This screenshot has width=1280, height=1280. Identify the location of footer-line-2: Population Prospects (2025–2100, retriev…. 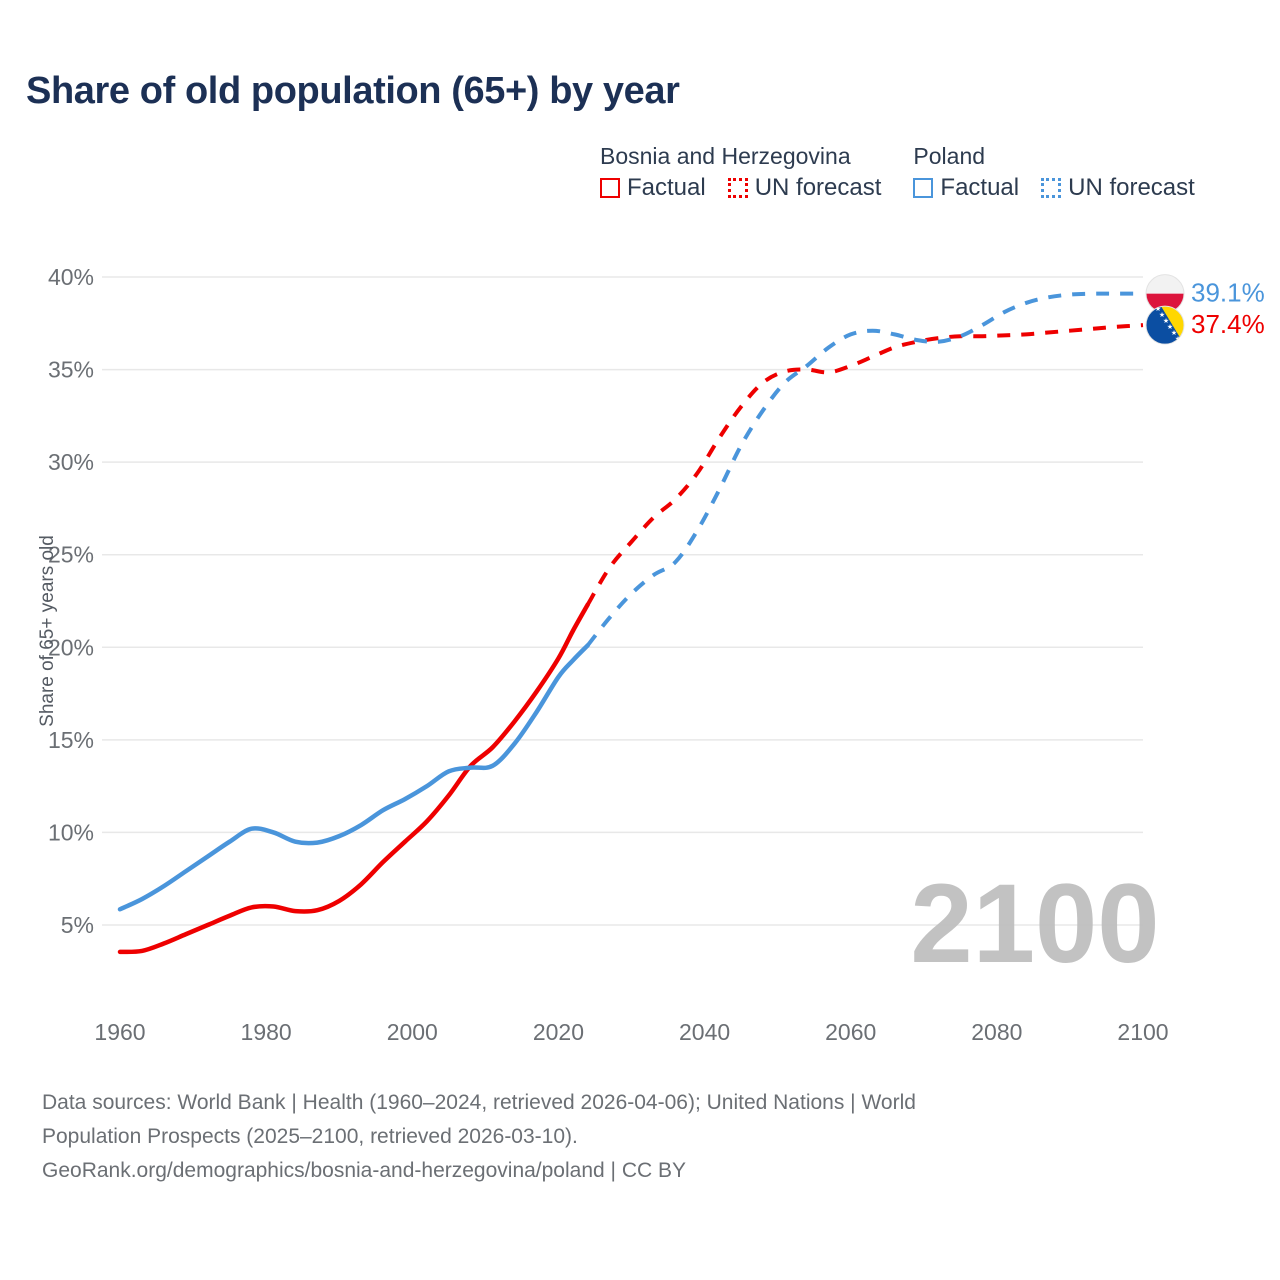
(310, 1136).